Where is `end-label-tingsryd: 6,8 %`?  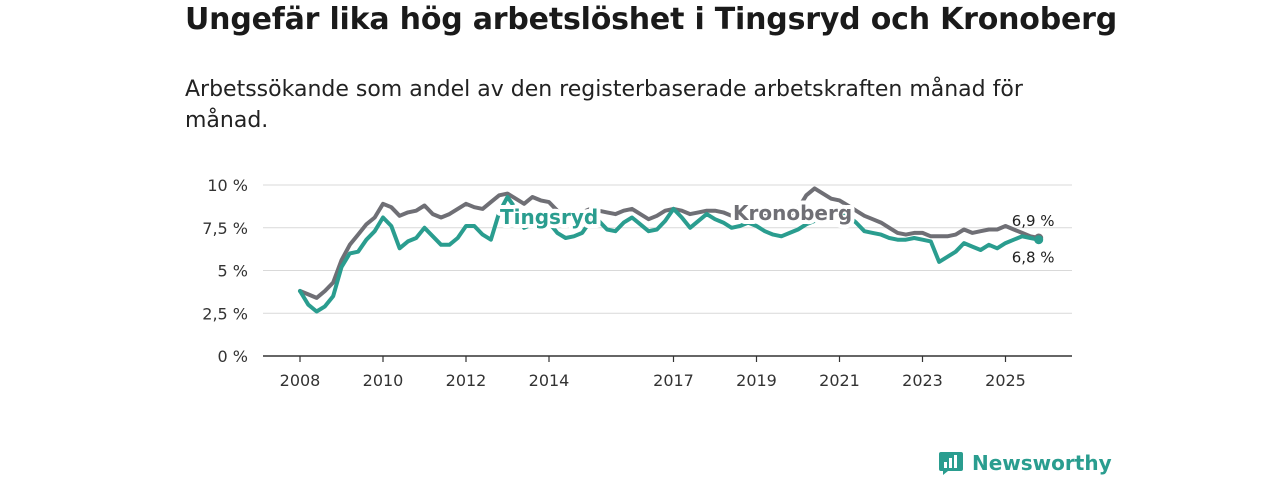
end-label-tingsryd: 6,8 % is located at coordinates (1033, 258).